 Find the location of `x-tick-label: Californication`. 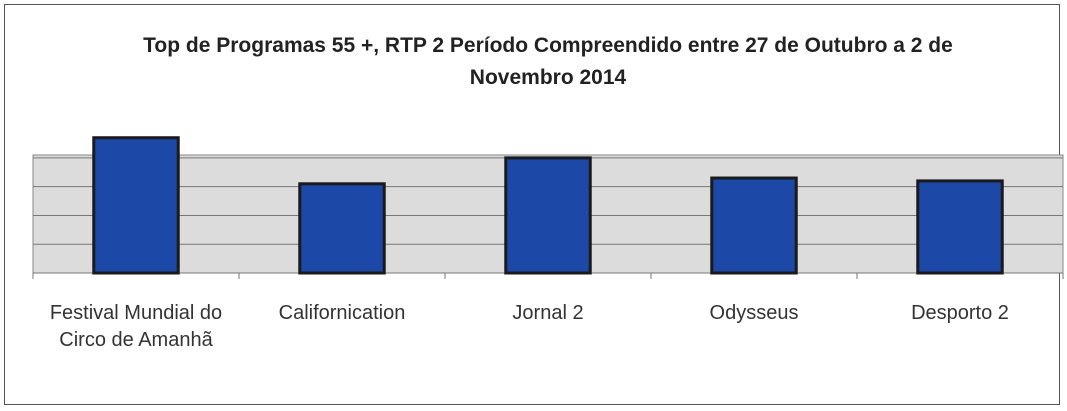

x-tick-label: Californication is located at coordinates (342, 313).